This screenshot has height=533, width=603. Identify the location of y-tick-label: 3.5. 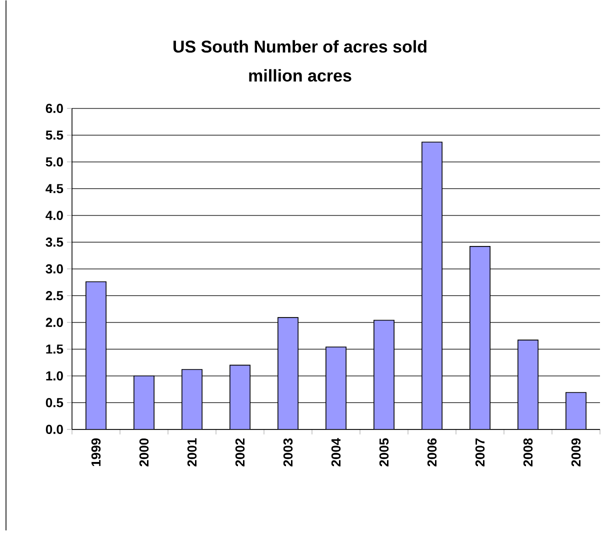
(55, 242).